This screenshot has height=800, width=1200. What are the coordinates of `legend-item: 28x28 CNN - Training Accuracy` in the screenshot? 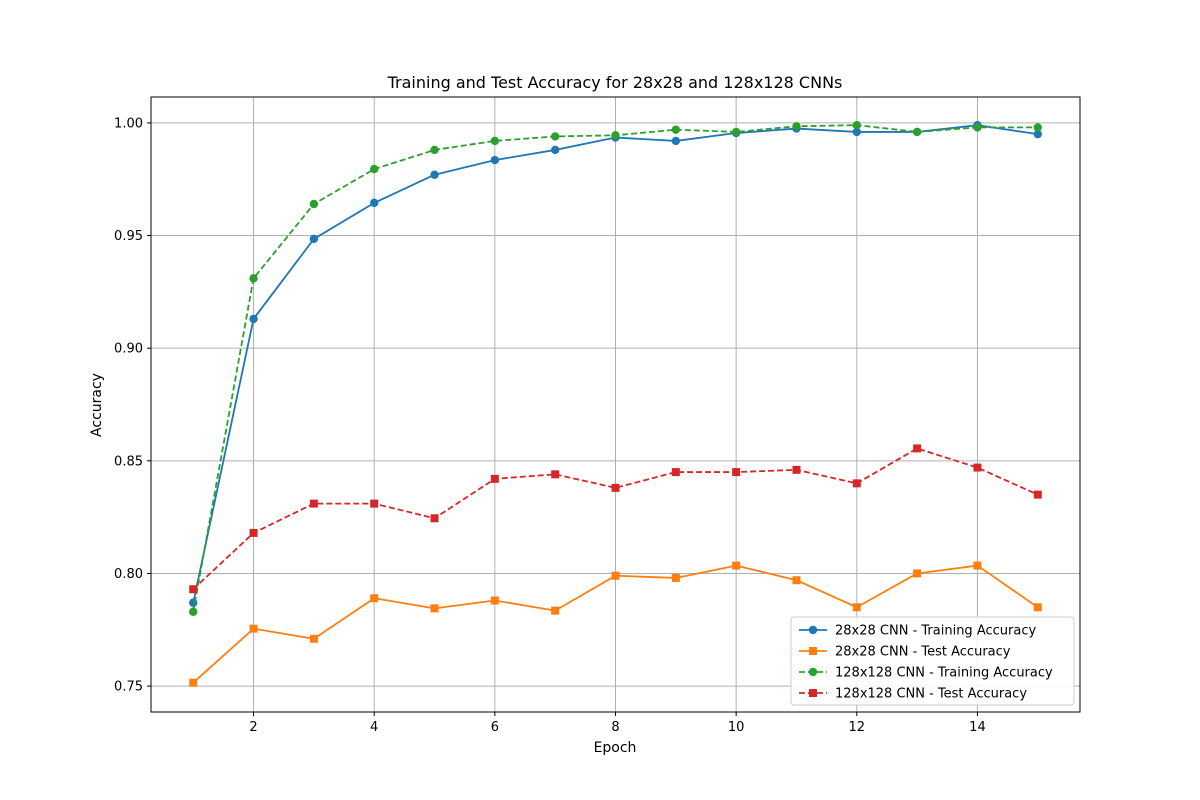 It's located at (917, 631).